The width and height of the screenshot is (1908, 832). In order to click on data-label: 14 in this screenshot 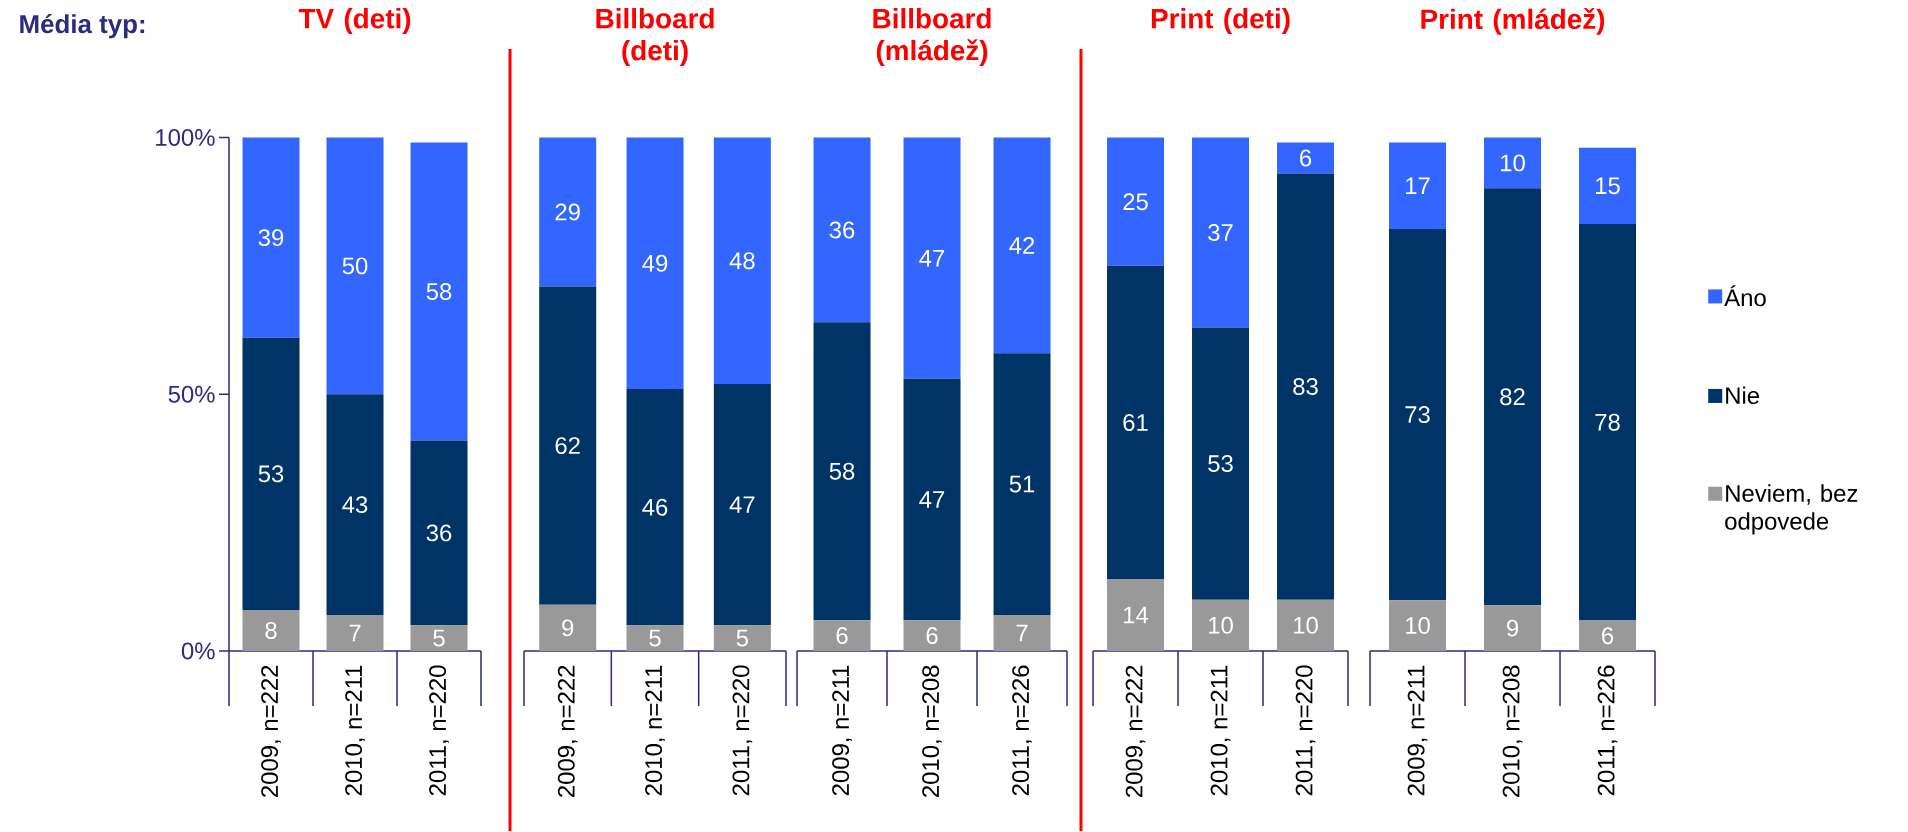, I will do `click(1136, 615)`.